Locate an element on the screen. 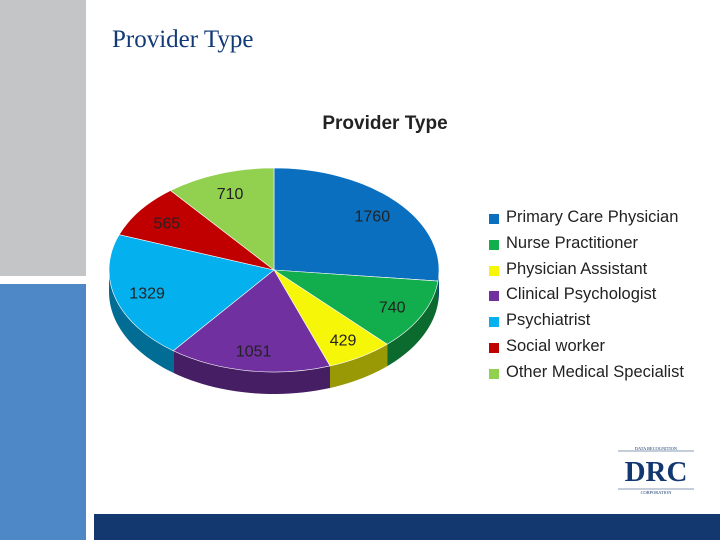  legend-label: Nurse Practitioner is located at coordinates (572, 242).